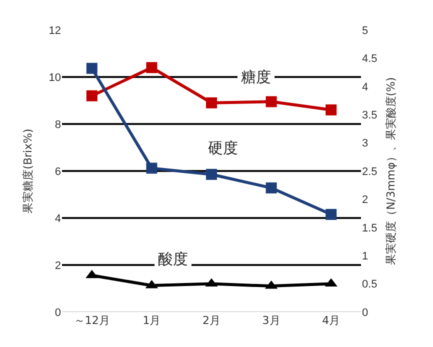 The image size is (433, 347). Describe the element at coordinates (57, 266) in the screenshot. I see `y-tick-label: 2` at that location.